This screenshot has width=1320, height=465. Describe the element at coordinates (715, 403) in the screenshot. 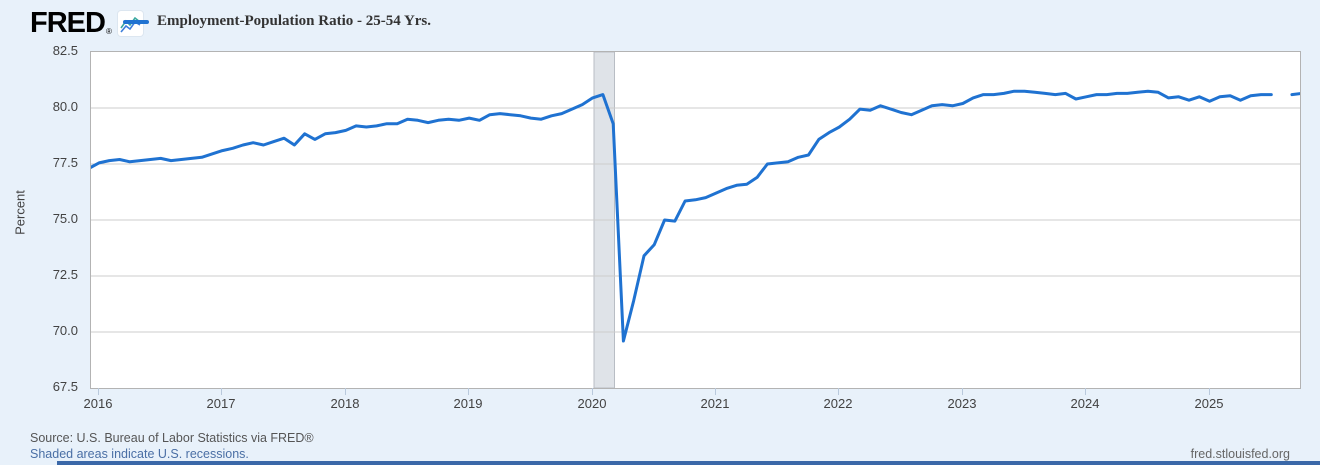

I see `x-tick-label: 2021` at that location.